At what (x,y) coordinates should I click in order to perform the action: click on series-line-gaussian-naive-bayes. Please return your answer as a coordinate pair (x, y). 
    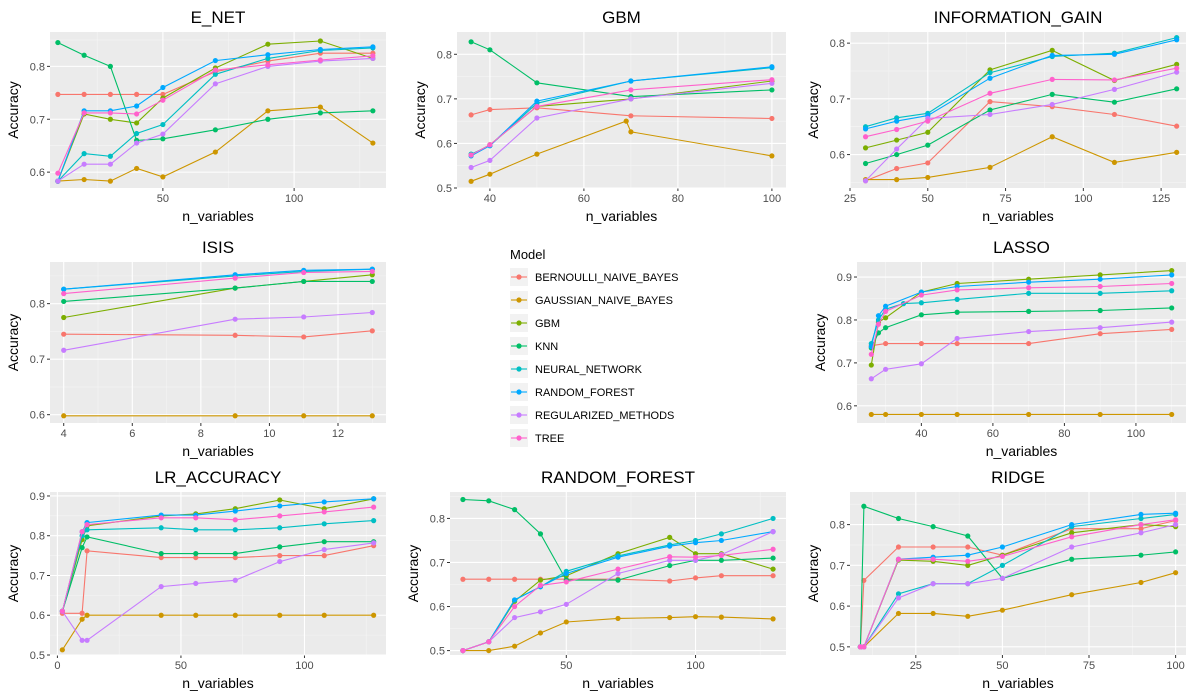
    Looking at the image, I should click on (618, 634).